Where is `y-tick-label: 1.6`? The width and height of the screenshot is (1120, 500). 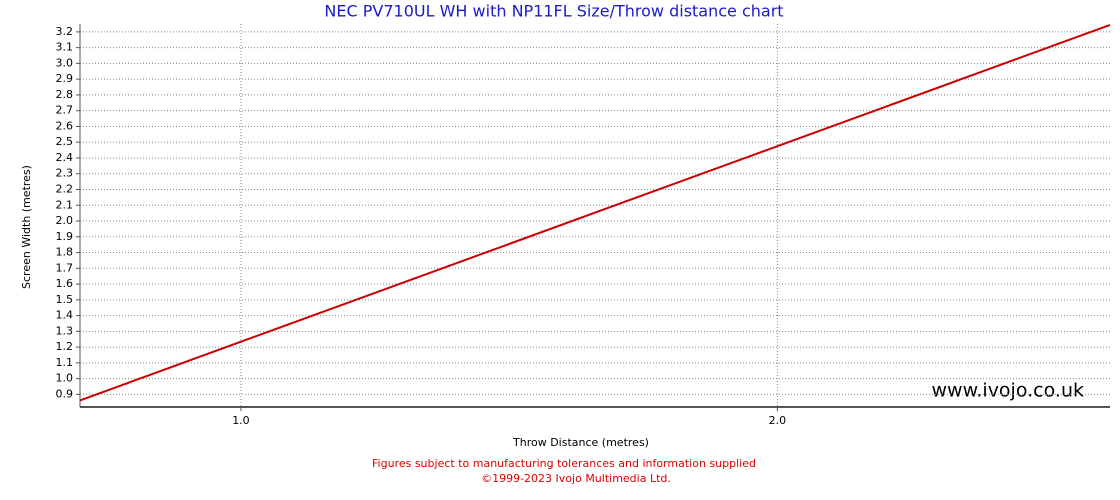
y-tick-label: 1.6 is located at coordinates (65, 283).